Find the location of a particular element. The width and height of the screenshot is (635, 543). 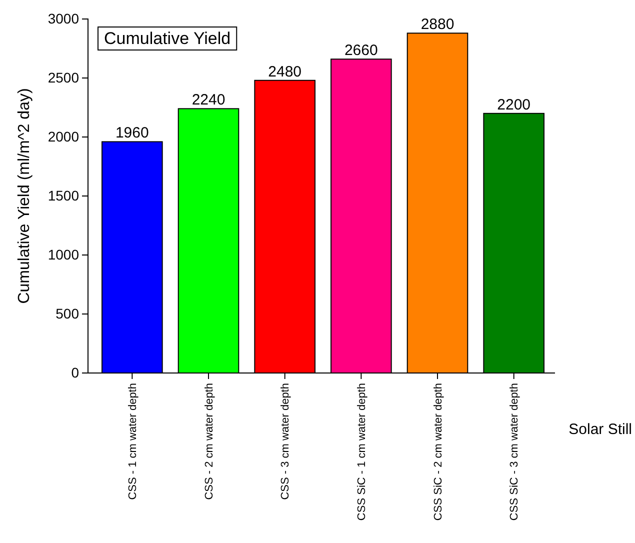

x-tick-label: CSS SiC - 2 cm water depth is located at coordinates (438, 452).